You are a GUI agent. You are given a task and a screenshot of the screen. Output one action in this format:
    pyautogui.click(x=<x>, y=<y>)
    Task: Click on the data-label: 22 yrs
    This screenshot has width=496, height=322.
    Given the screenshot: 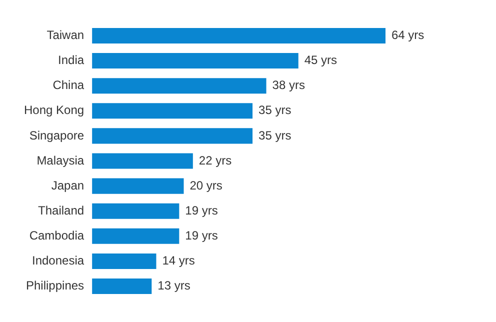 What is the action you would take?
    pyautogui.click(x=215, y=160)
    